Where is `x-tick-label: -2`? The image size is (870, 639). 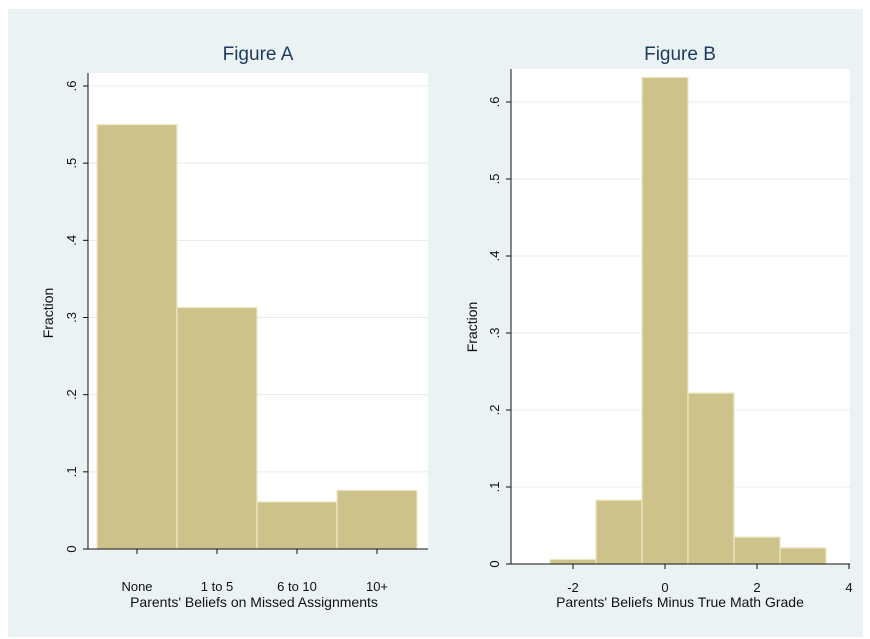 x-tick-label: -2 is located at coordinates (573, 587).